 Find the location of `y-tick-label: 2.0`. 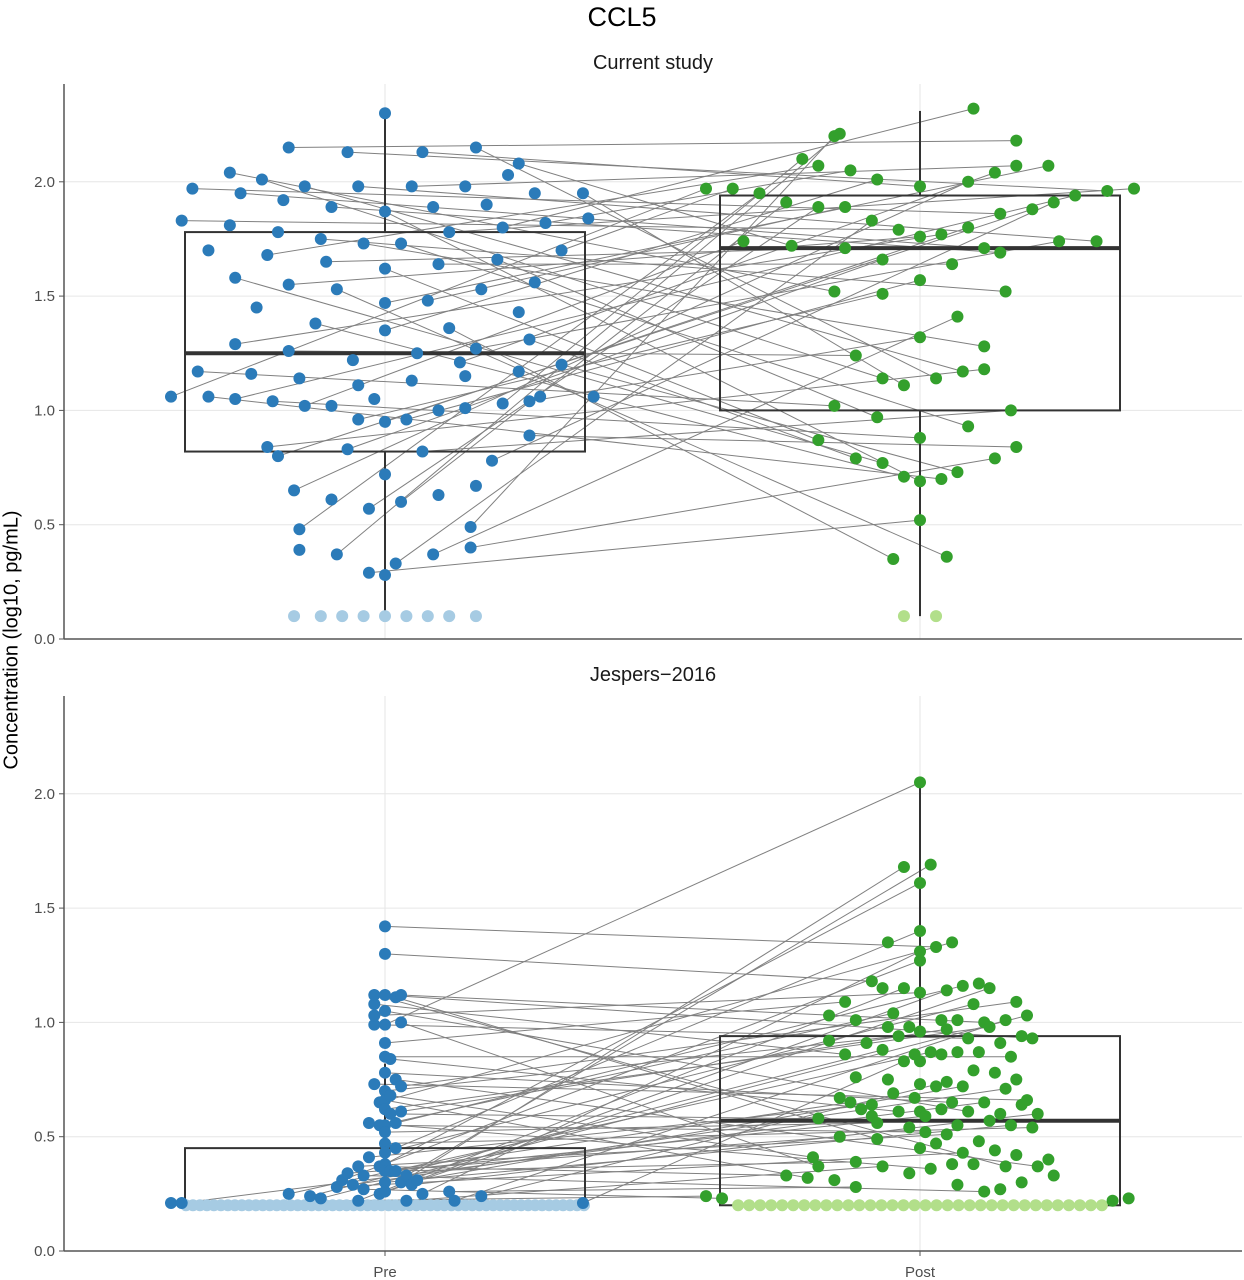

y-tick-label: 2.0 is located at coordinates (44, 794).